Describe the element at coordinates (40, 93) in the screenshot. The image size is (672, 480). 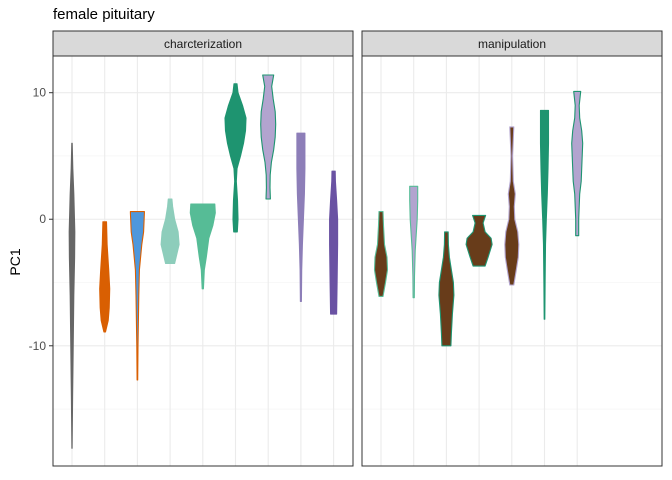
I see `y-tick-label: 10` at that location.